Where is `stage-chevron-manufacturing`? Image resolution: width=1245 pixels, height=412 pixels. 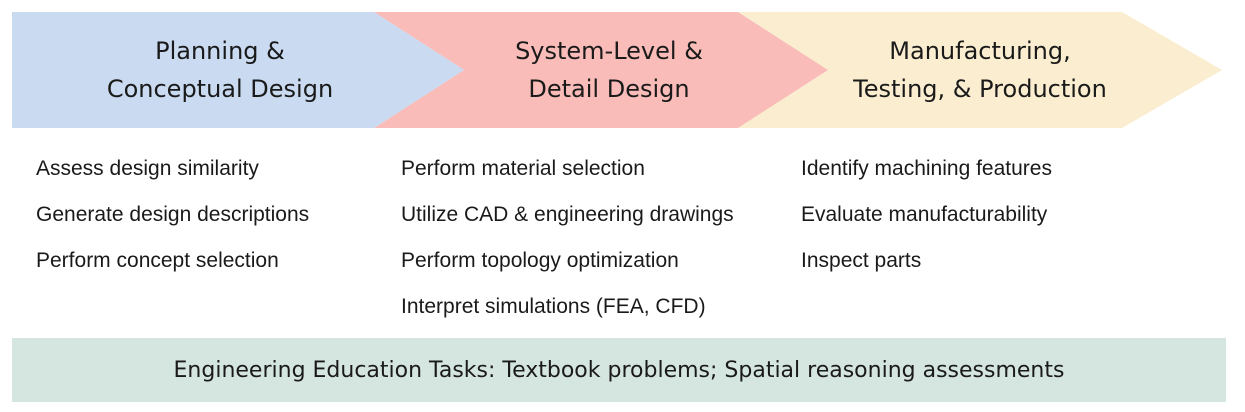
stage-chevron-manufacturing is located at coordinates (980, 70).